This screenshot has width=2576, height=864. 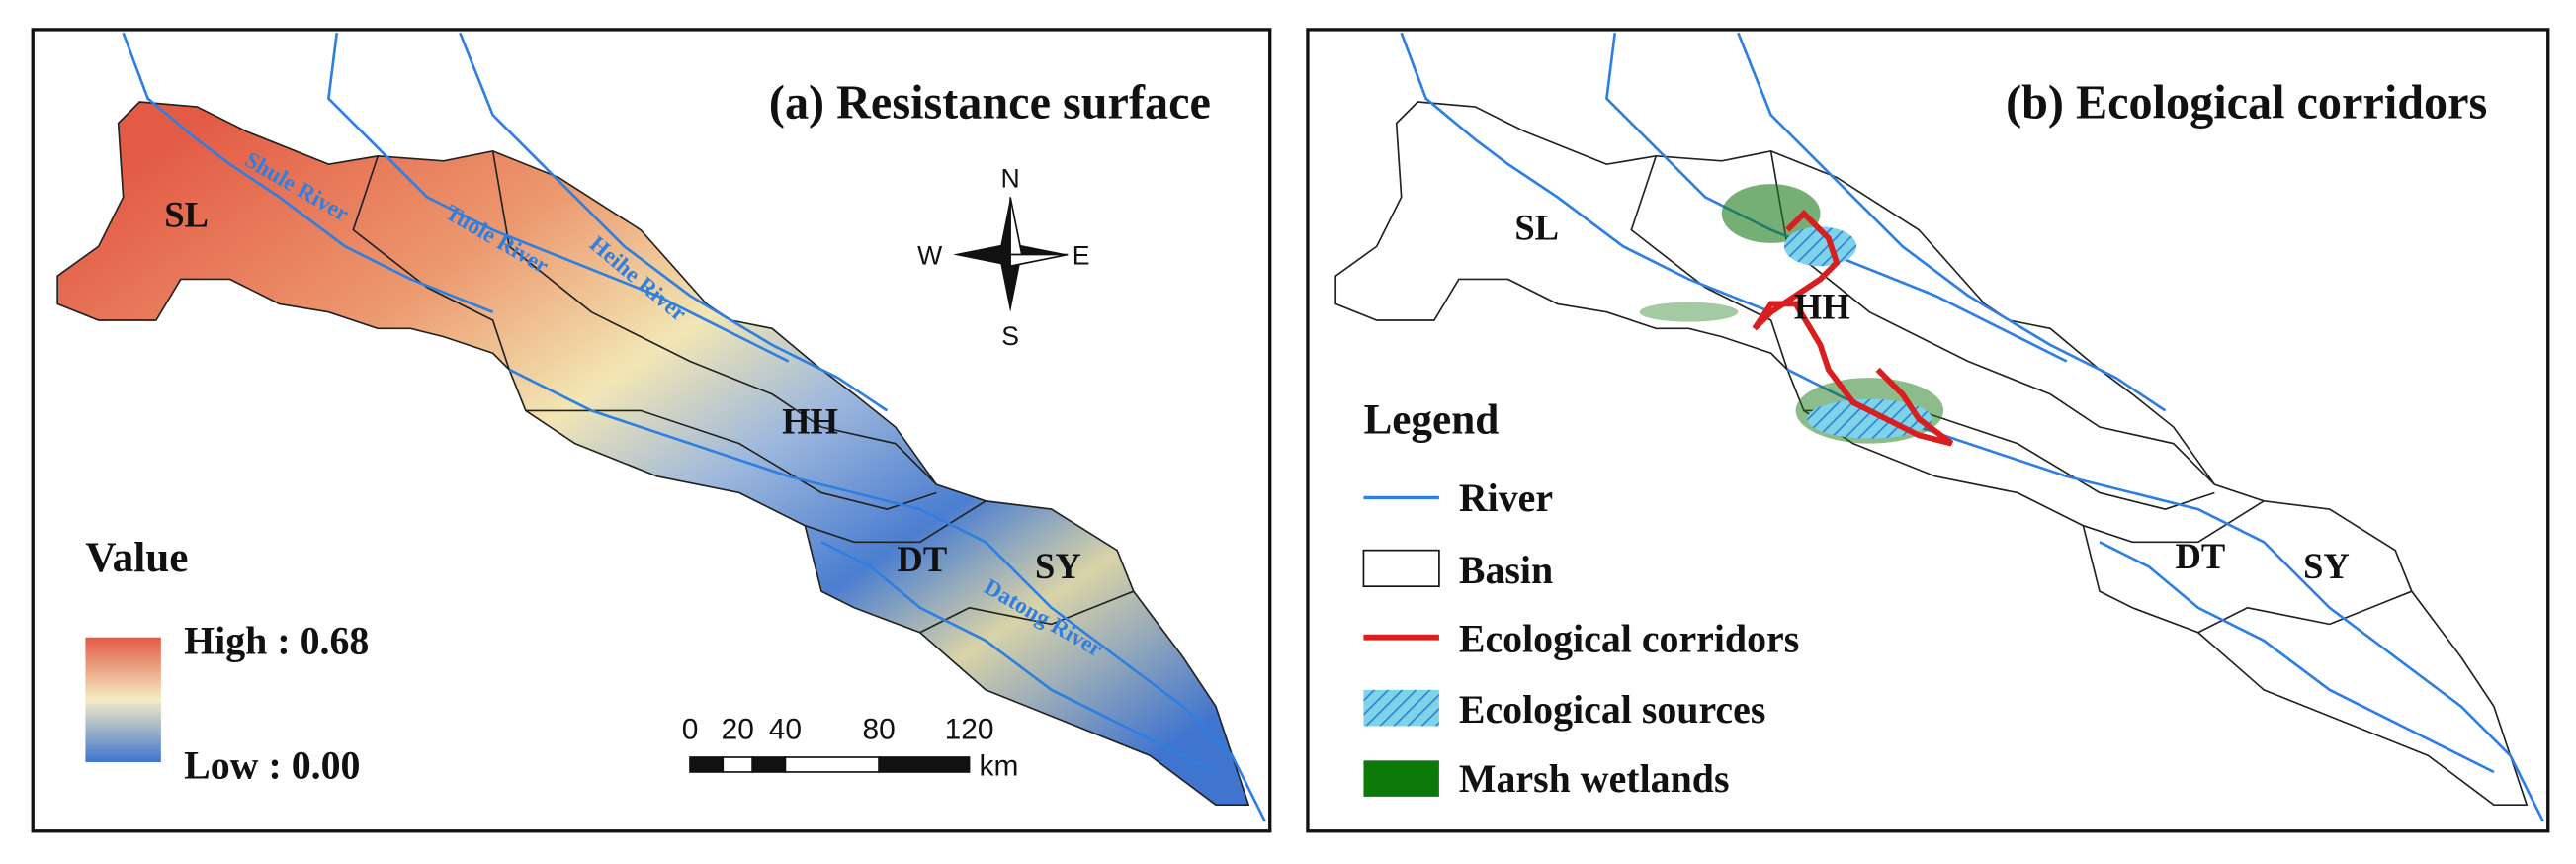 What do you see at coordinates (1401, 646) in the screenshot?
I see `legend-symbols` at bounding box center [1401, 646].